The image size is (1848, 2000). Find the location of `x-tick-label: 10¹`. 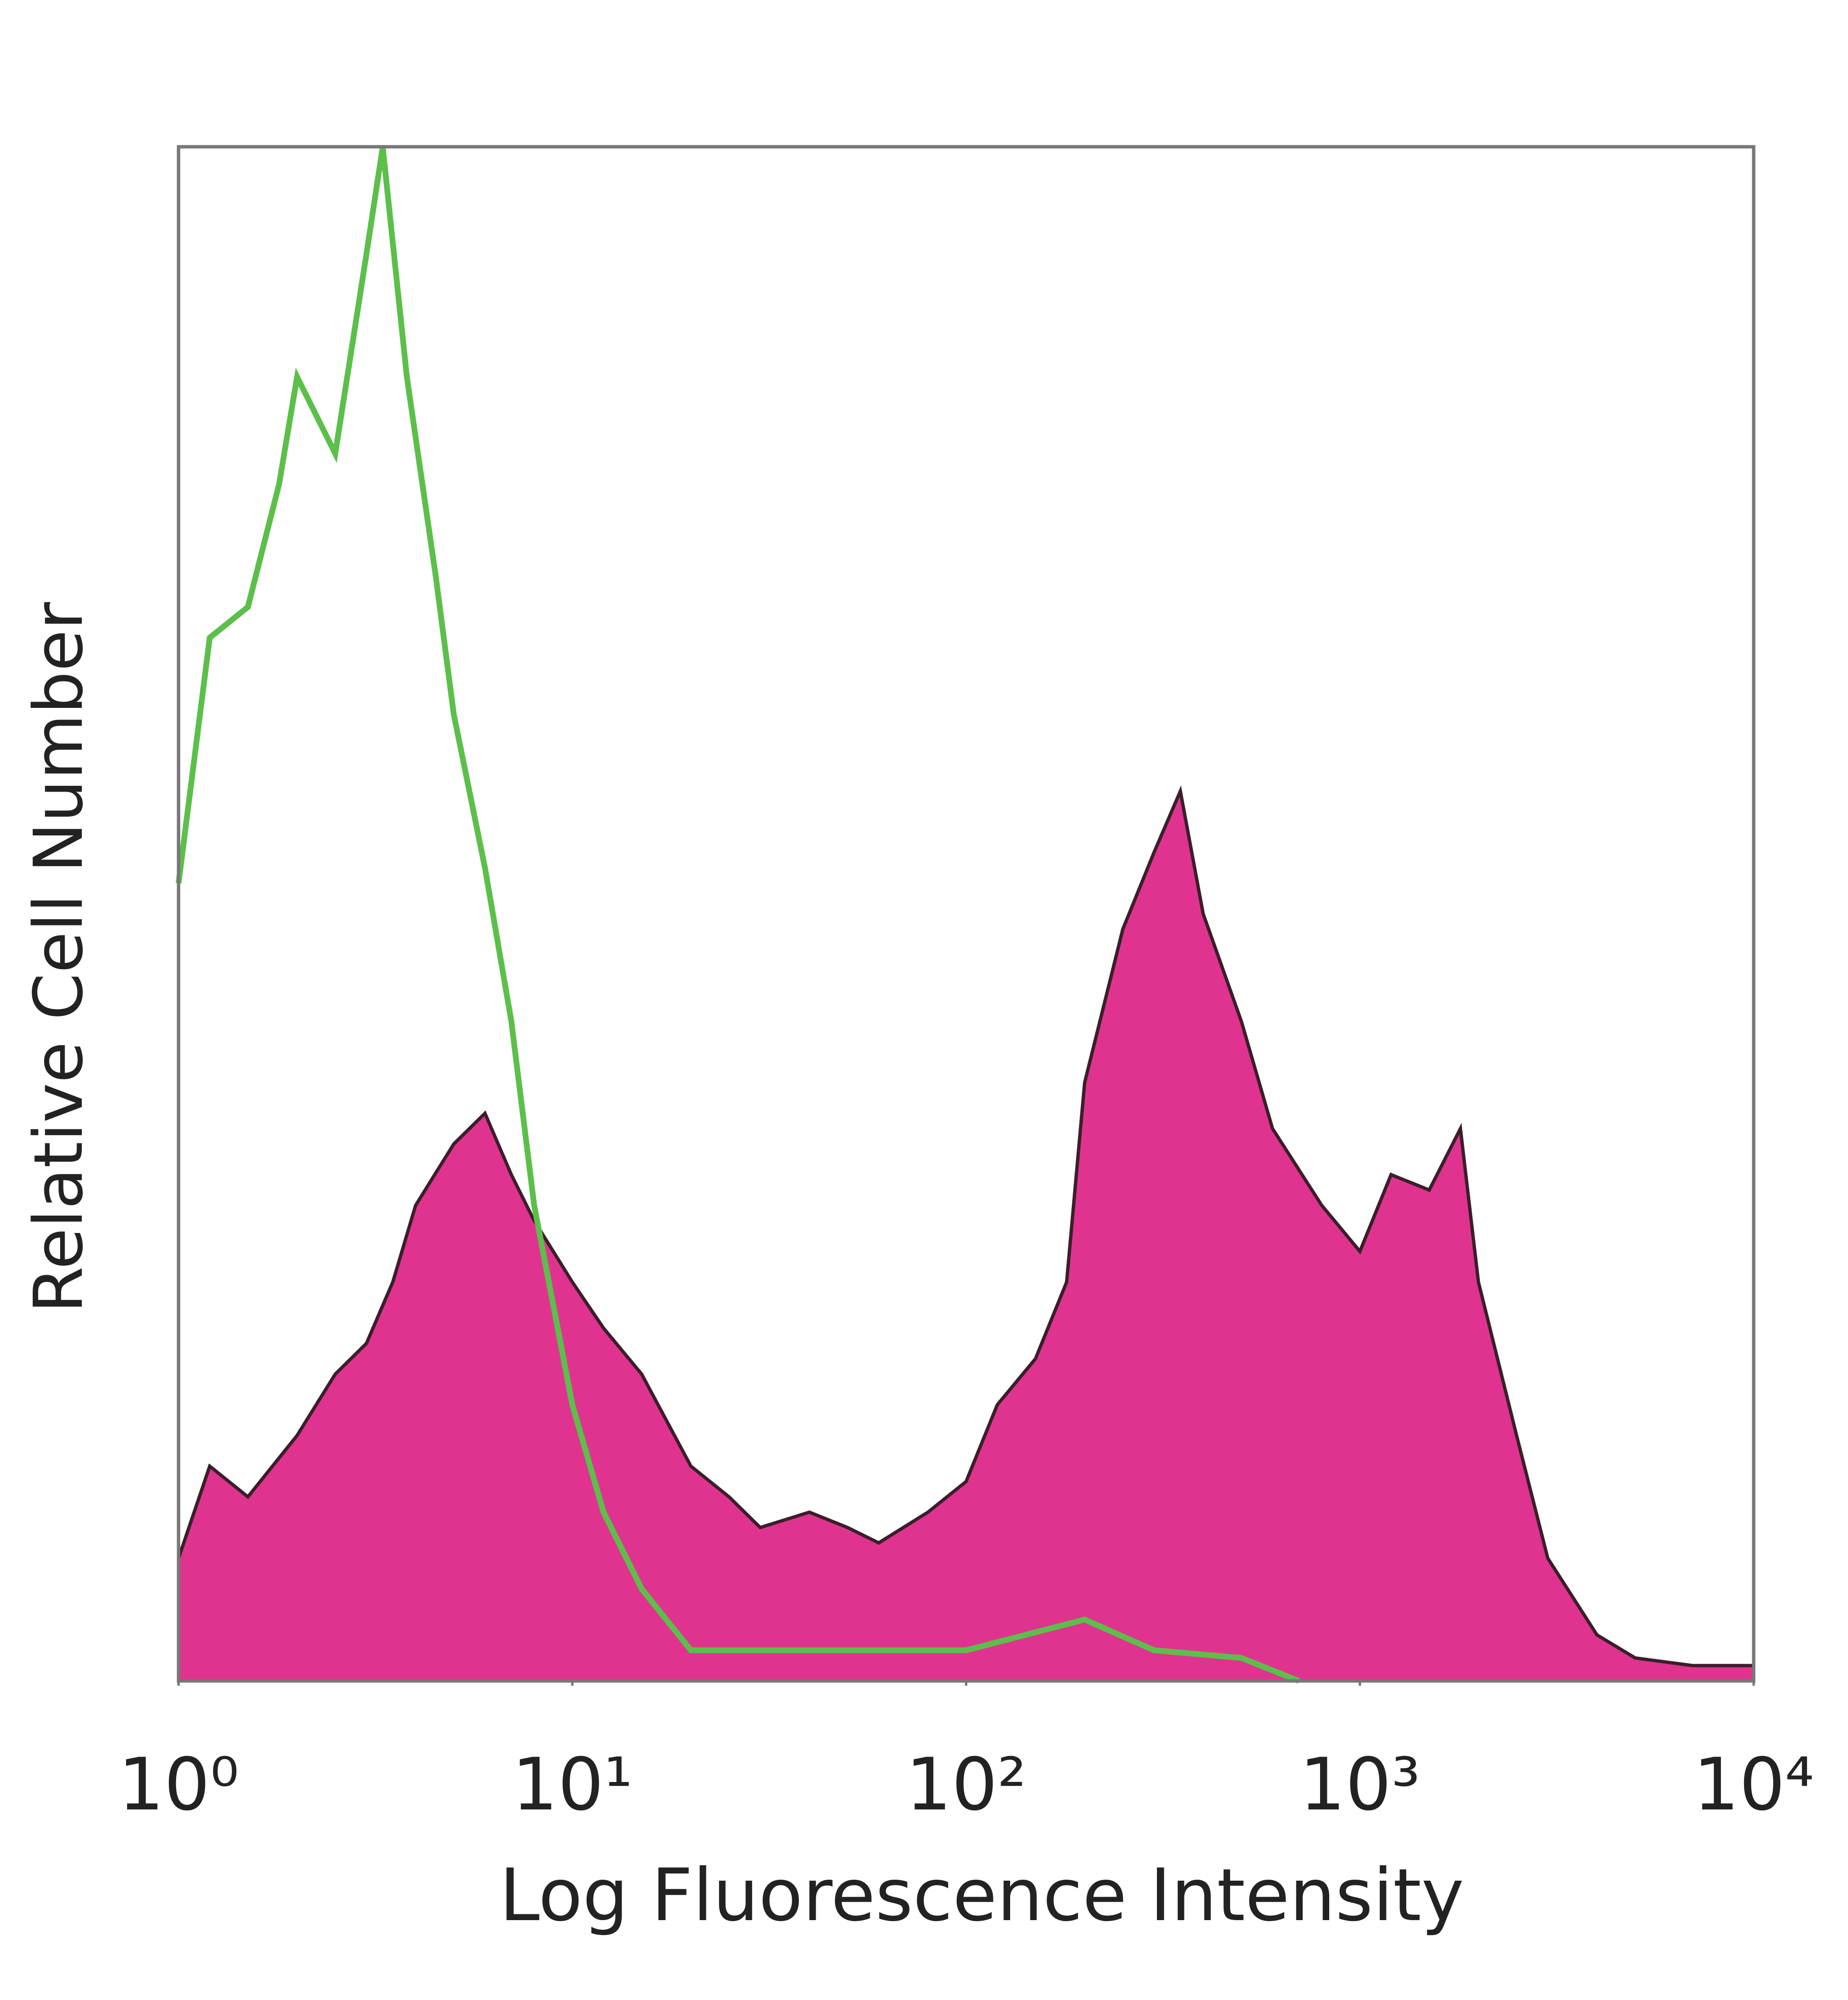

x-tick-label: 10¹ is located at coordinates (572, 1785).